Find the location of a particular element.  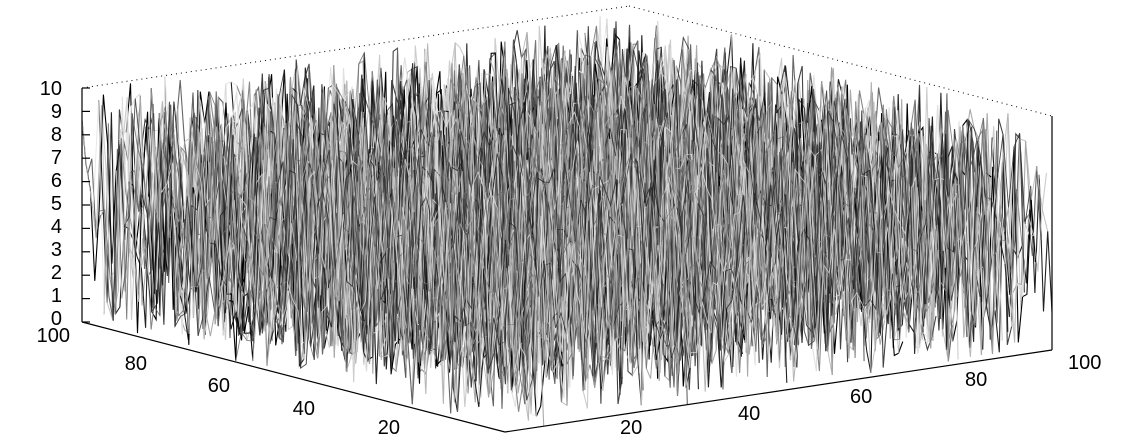

y-tick-label: 20 is located at coordinates (389, 427).